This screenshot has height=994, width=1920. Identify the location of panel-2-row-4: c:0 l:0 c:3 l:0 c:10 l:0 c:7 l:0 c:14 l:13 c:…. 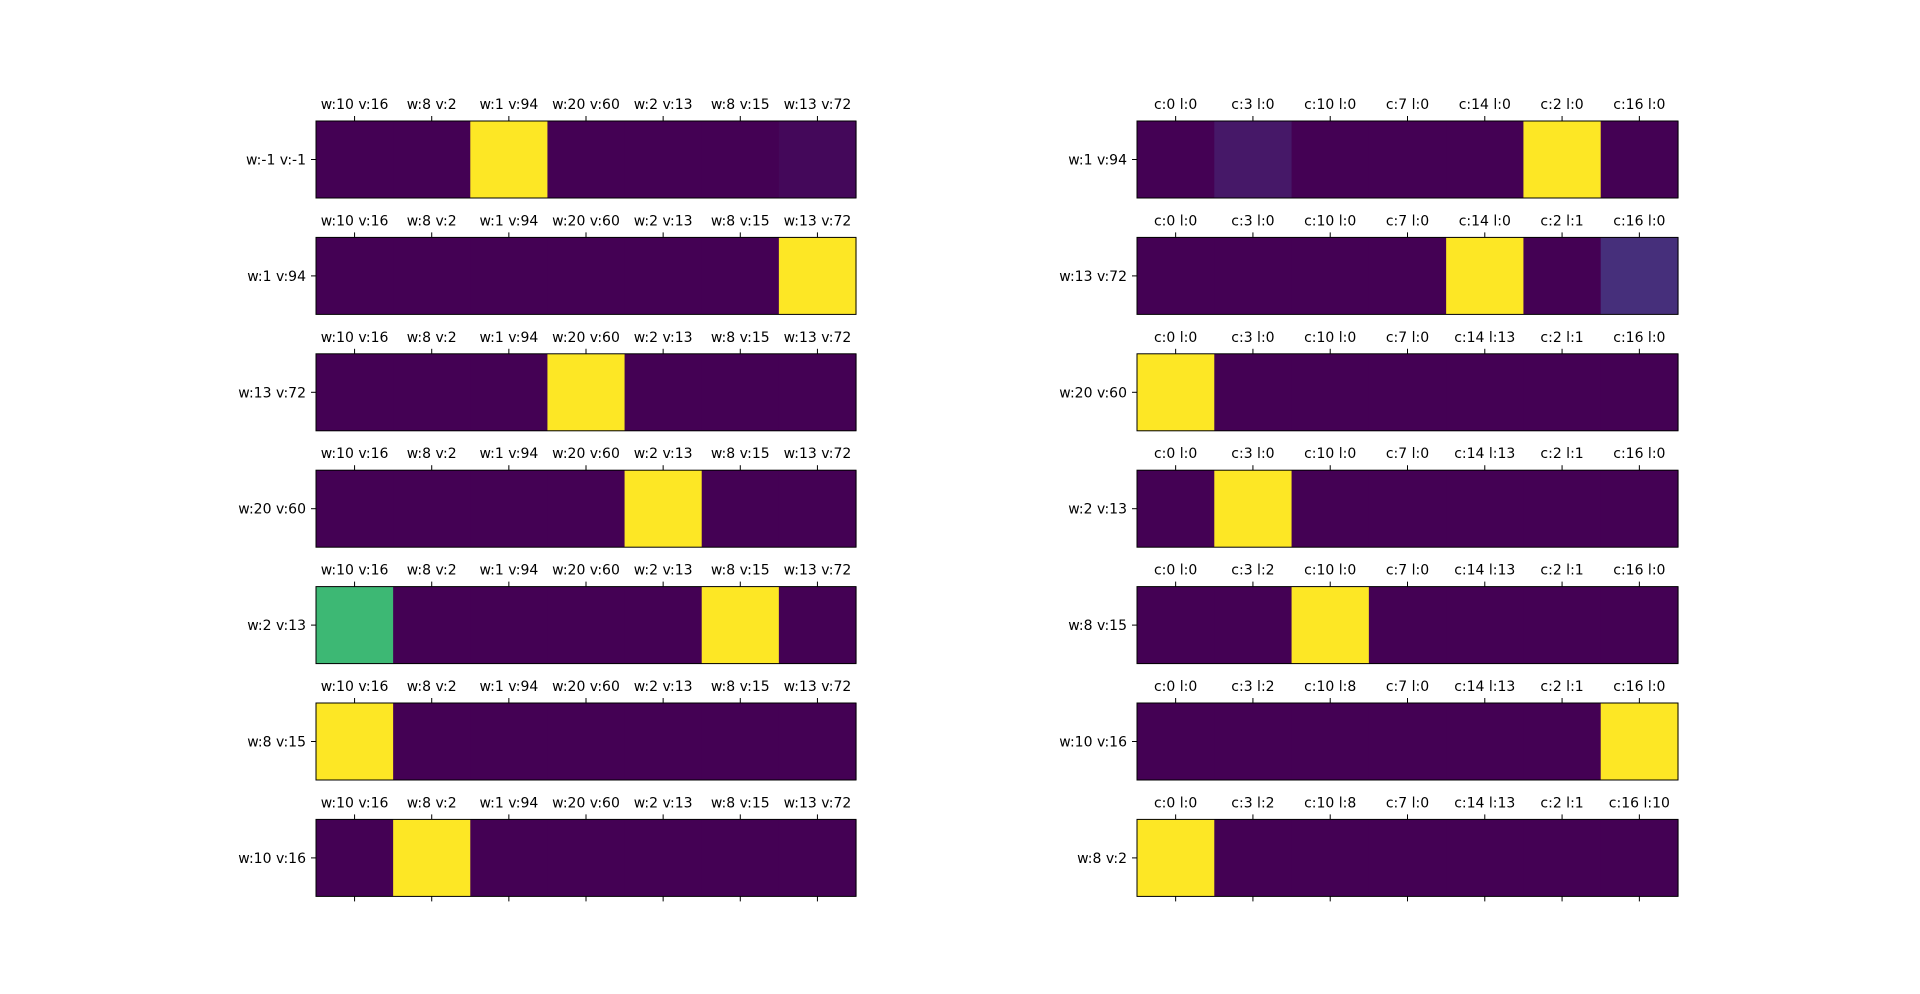
(1373, 497).